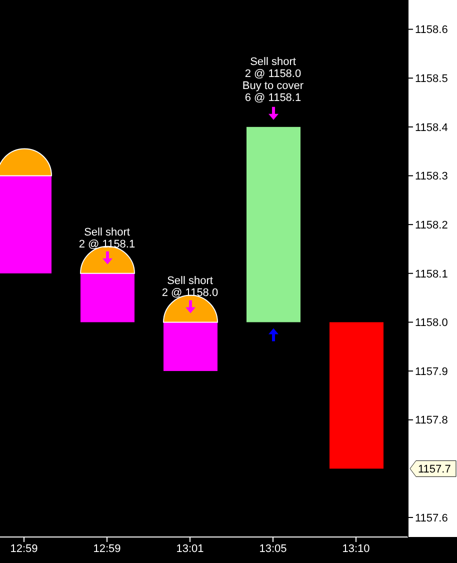 This screenshot has height=563, width=457. I want to click on y-tick-label: 1158.3, so click(431, 176).